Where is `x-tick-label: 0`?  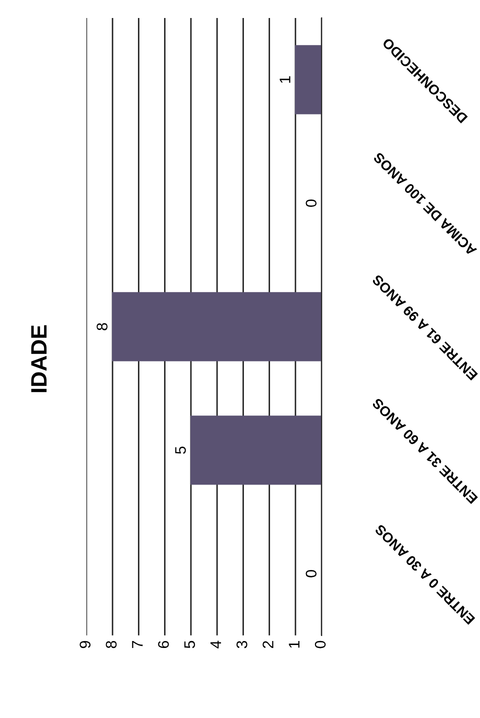
x-tick-label: 0 is located at coordinates (320, 644).